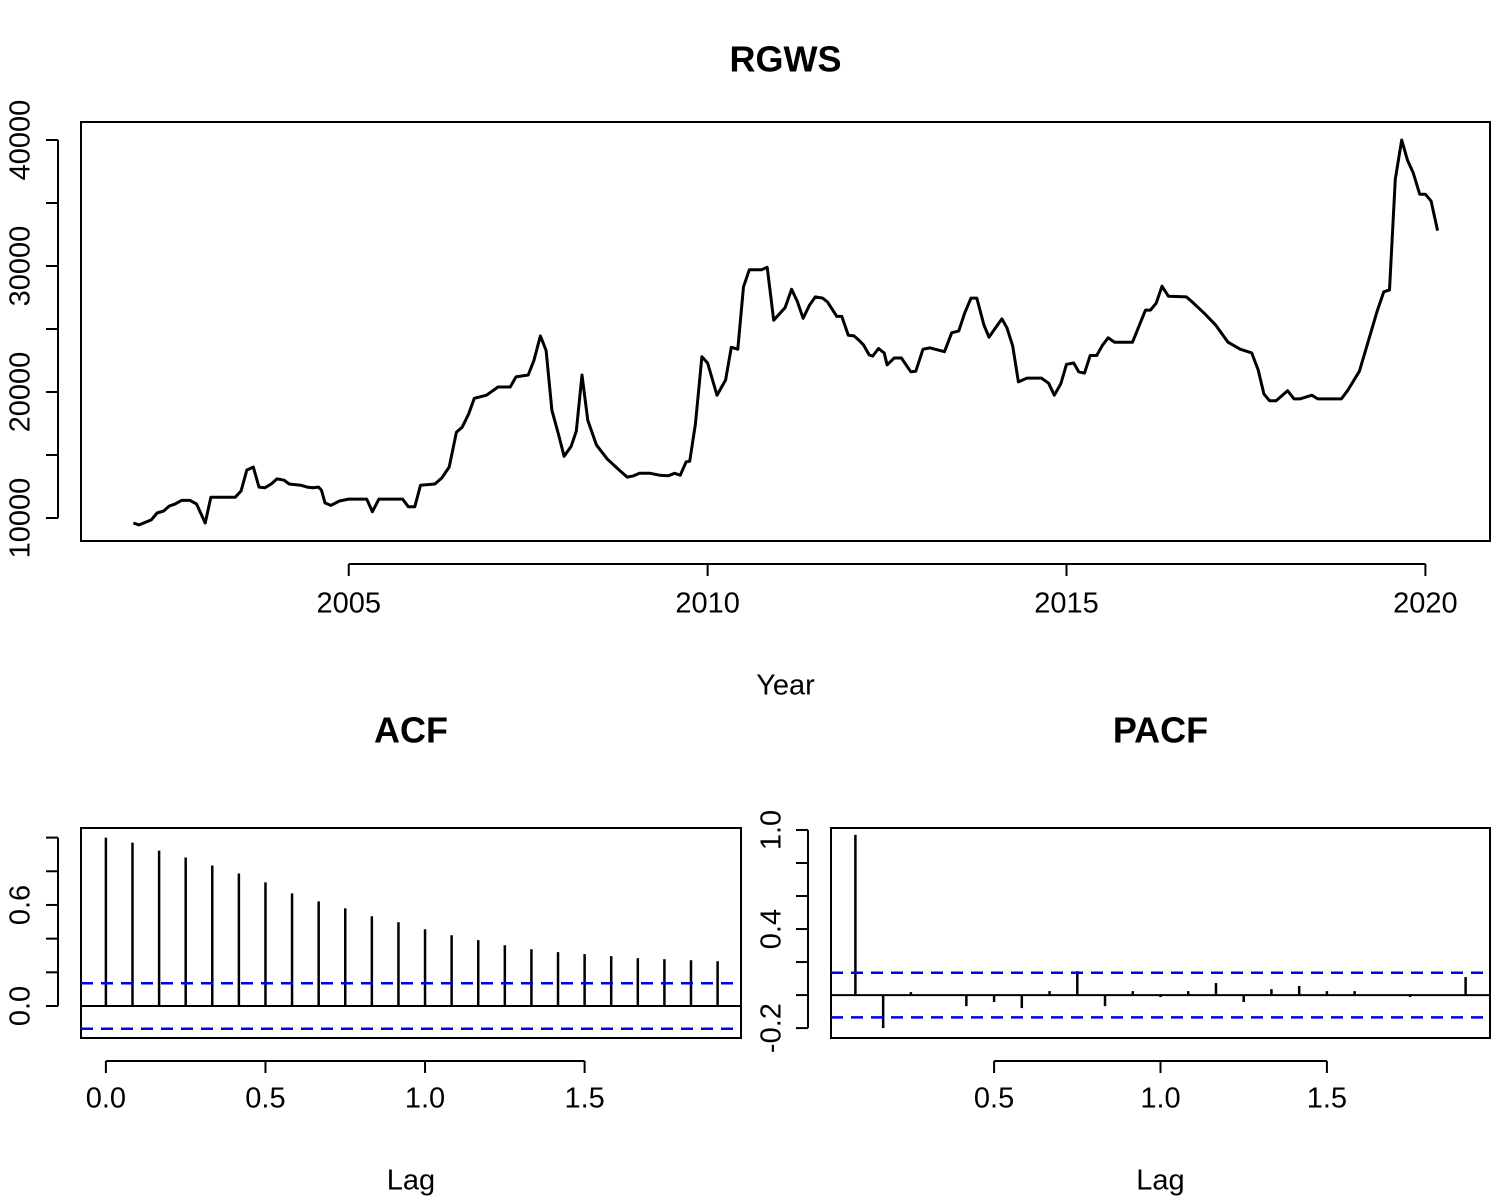 This screenshot has width=1500, height=1200. Describe the element at coordinates (786, 59) in the screenshot. I see `chart-title: RGWS` at that location.